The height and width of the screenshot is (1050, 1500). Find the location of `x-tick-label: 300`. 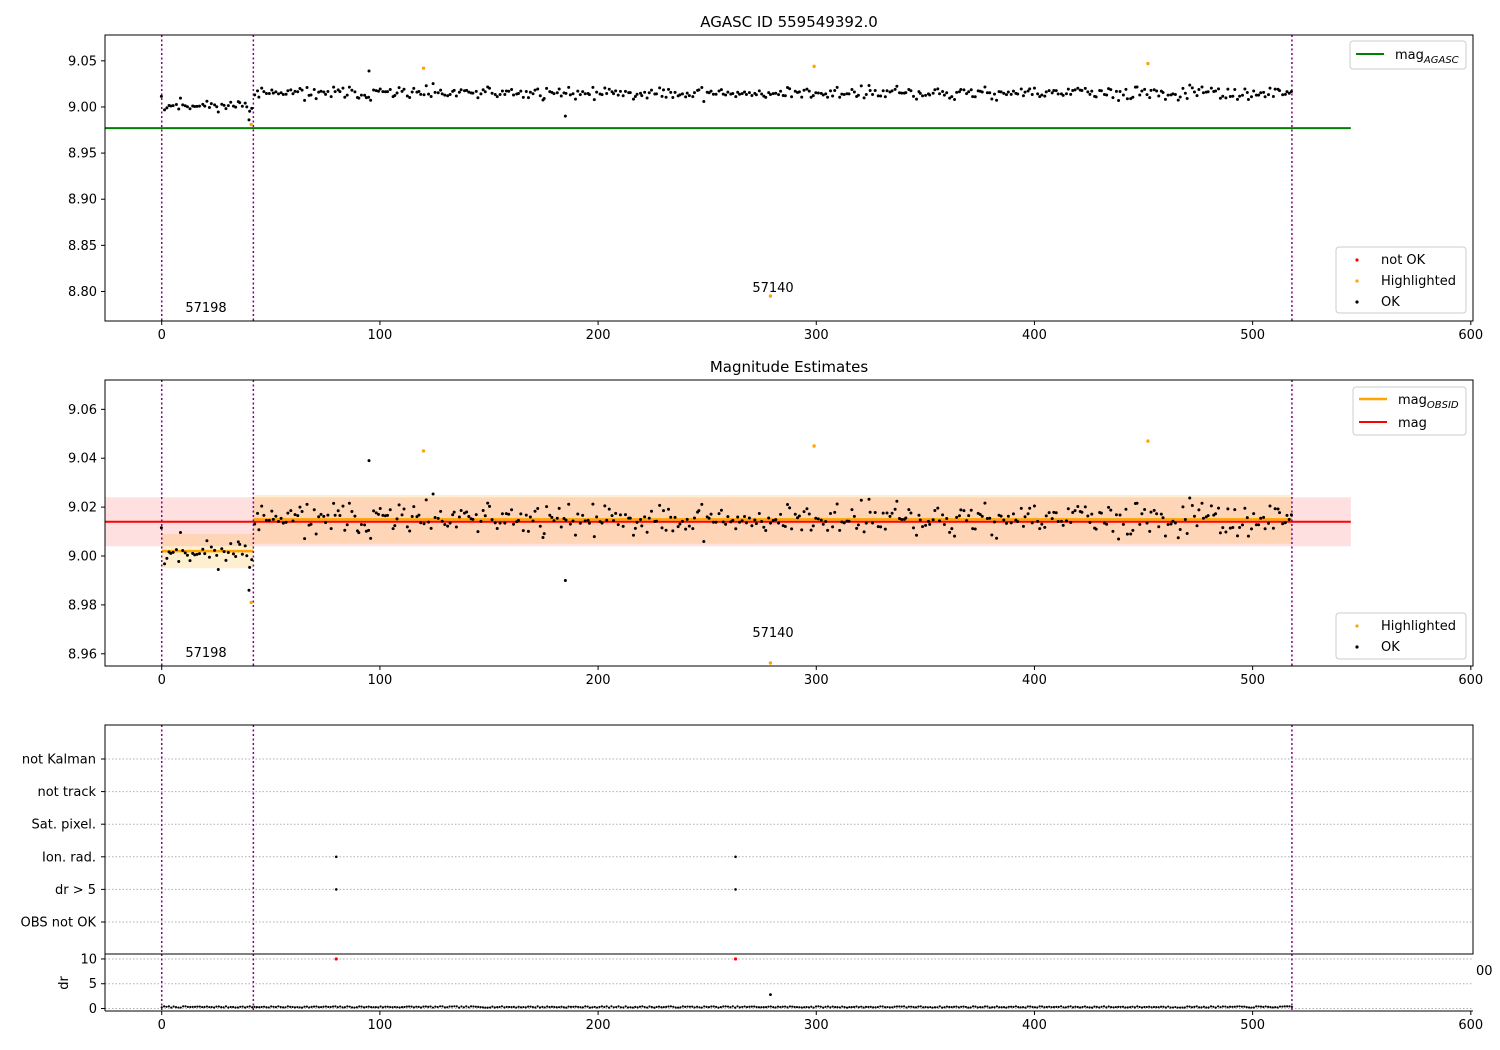

x-tick-label: 300 is located at coordinates (816, 335).